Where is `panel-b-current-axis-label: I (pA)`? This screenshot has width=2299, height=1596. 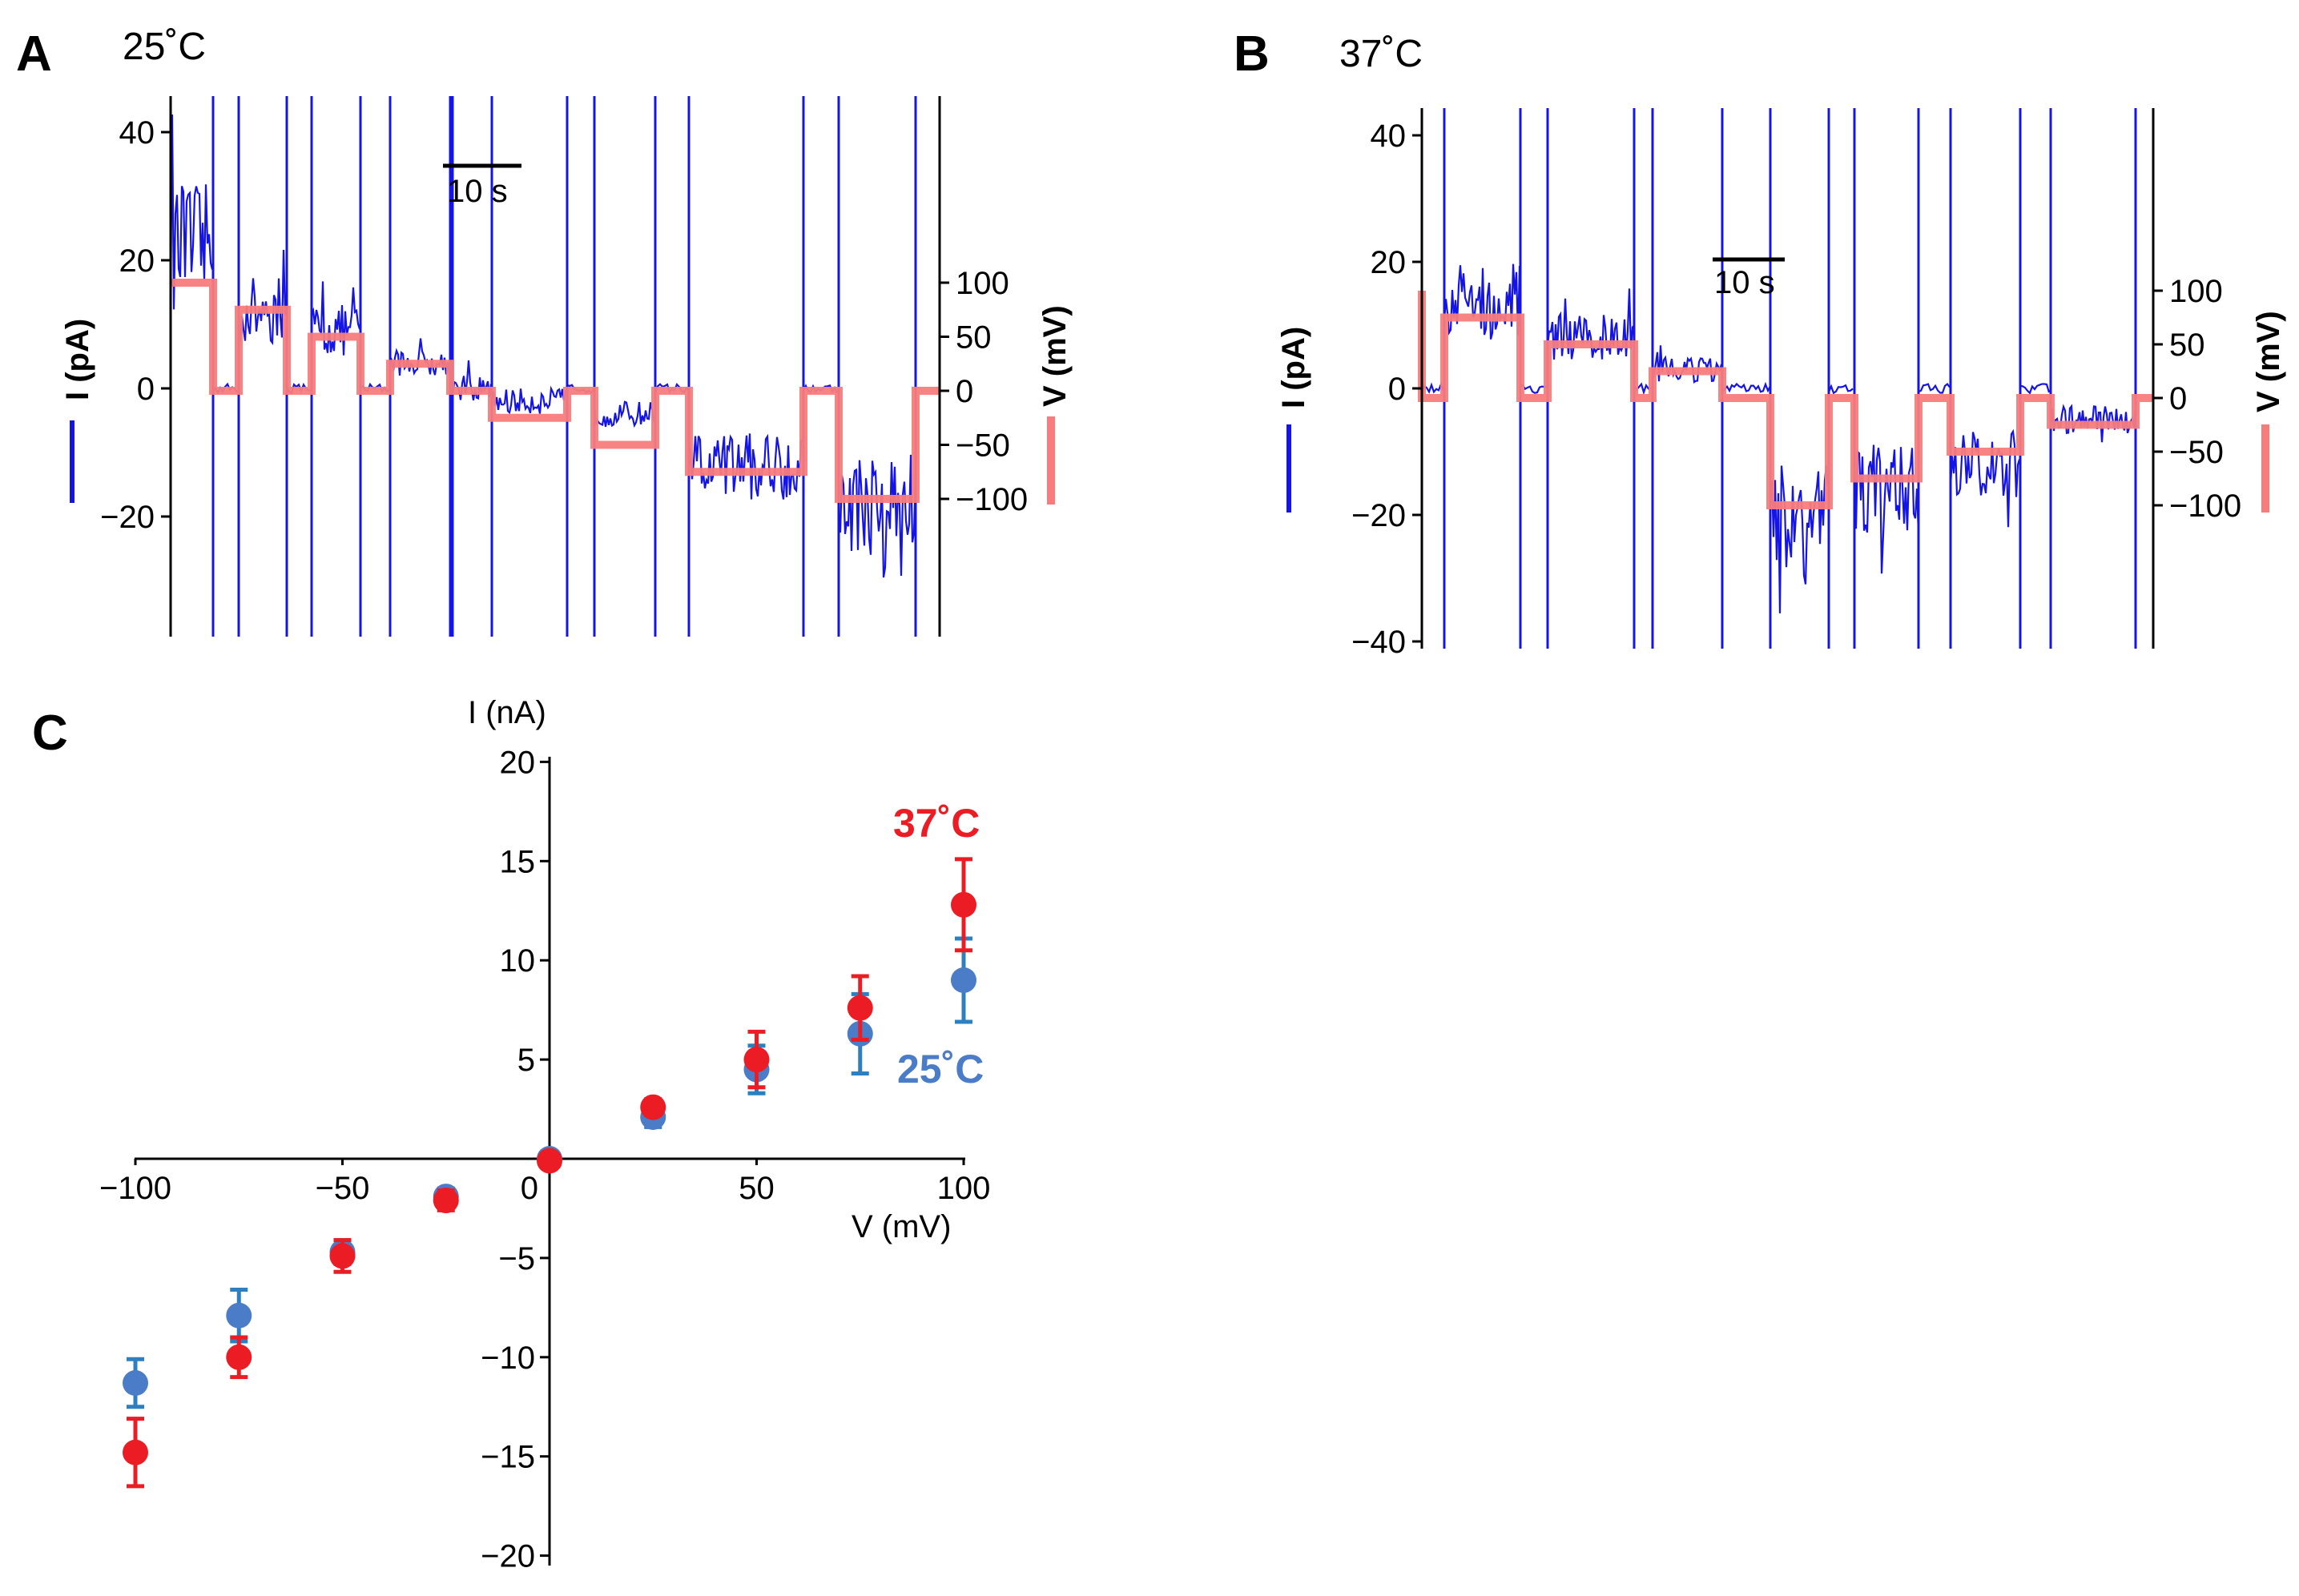
panel-b-current-axis-label: I (pA) is located at coordinates (1293, 367).